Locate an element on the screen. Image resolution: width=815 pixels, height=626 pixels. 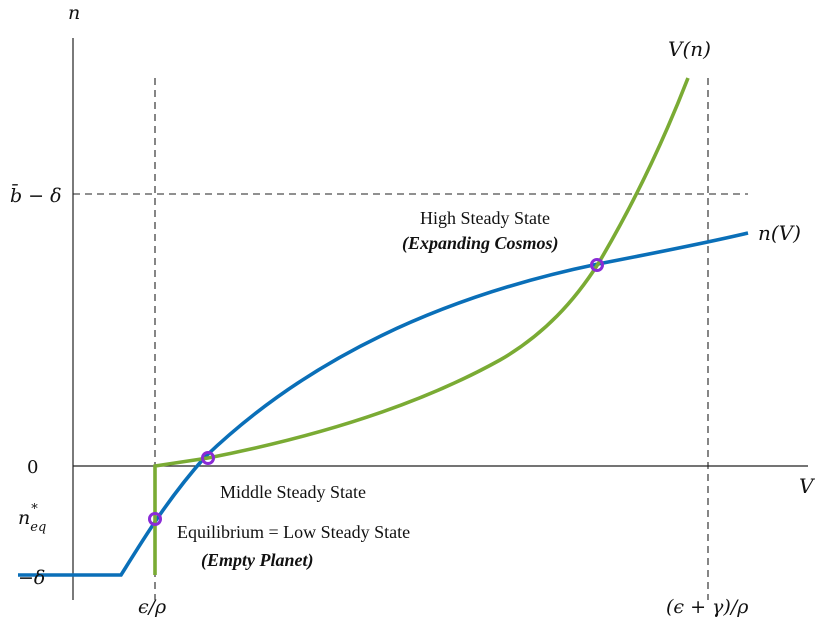
n-of-v-label: n(V) is located at coordinates (779, 233).